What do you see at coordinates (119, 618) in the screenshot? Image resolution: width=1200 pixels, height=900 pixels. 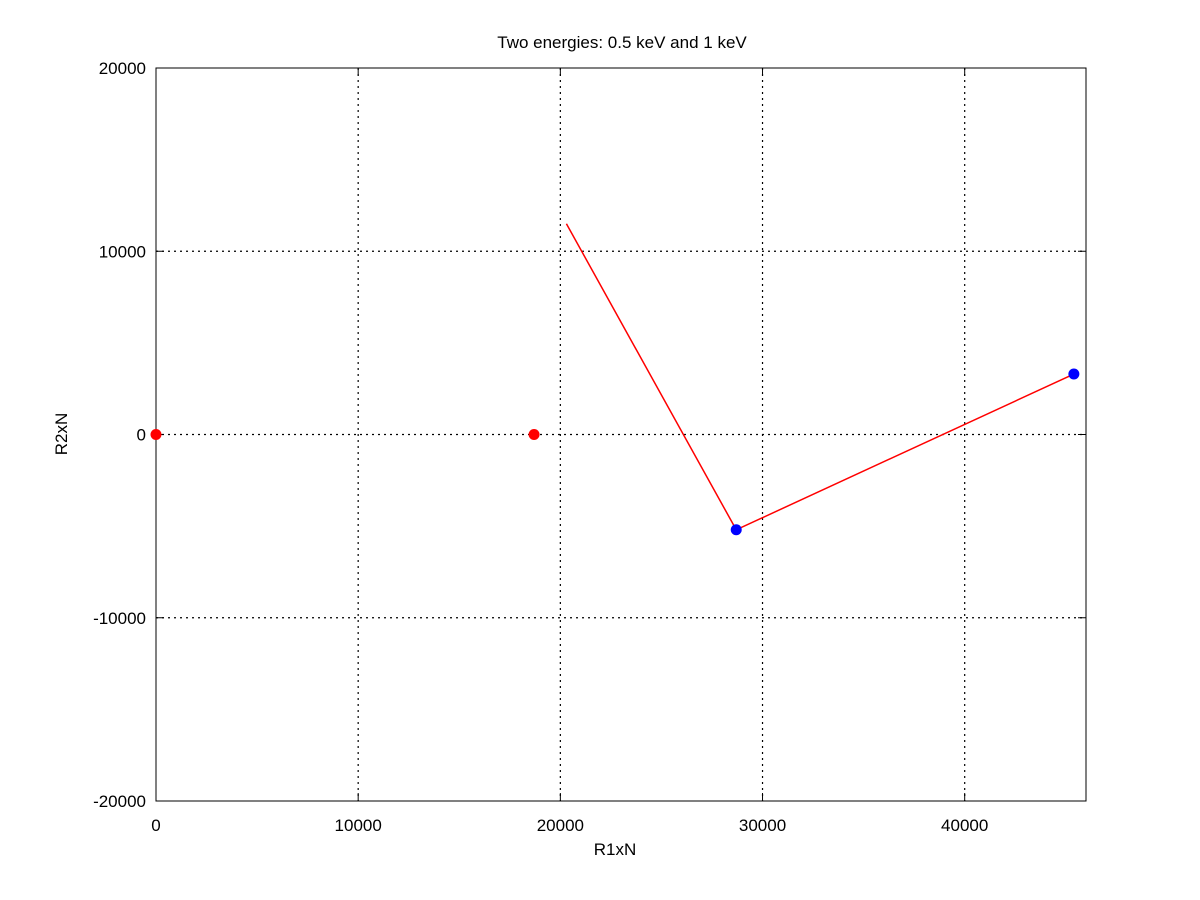 I see `y-tick-label: -10000` at bounding box center [119, 618].